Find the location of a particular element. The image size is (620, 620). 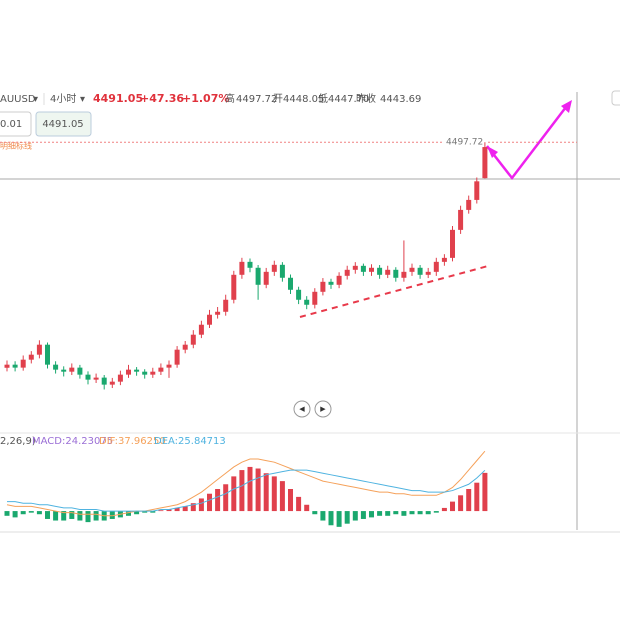

scroll-left-icon: ◀ is located at coordinates (302, 409).